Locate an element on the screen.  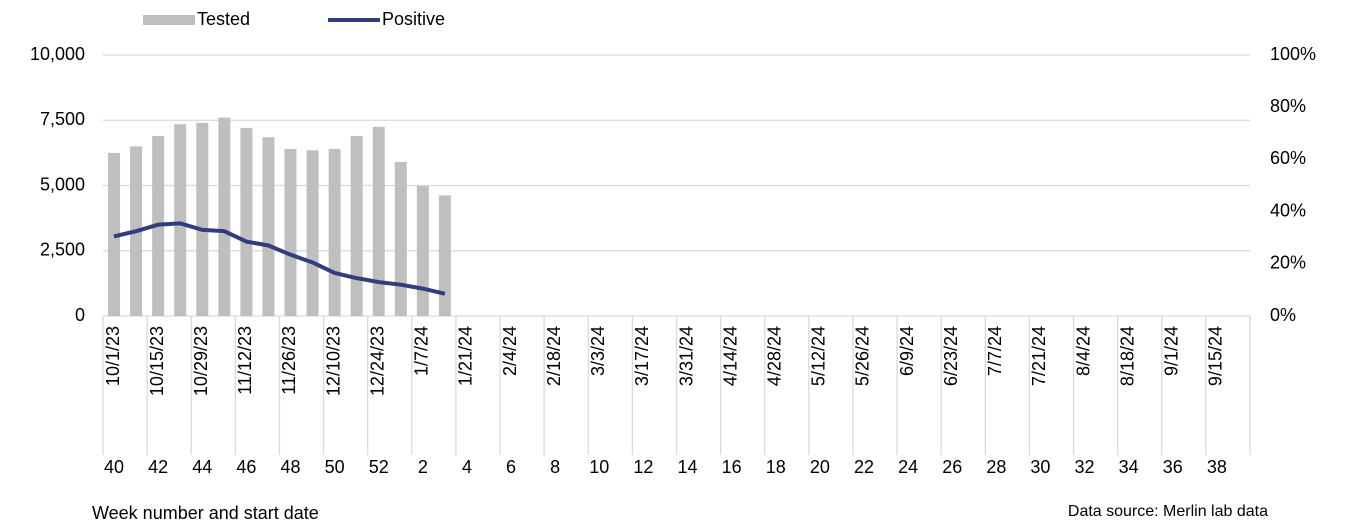
y-tick-label: 10,000 is located at coordinates (57, 54).